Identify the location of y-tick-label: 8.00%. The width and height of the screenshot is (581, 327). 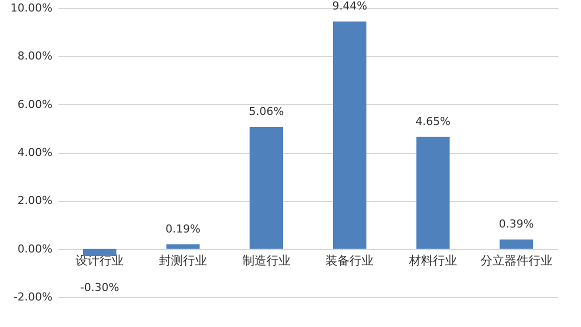
(35, 56).